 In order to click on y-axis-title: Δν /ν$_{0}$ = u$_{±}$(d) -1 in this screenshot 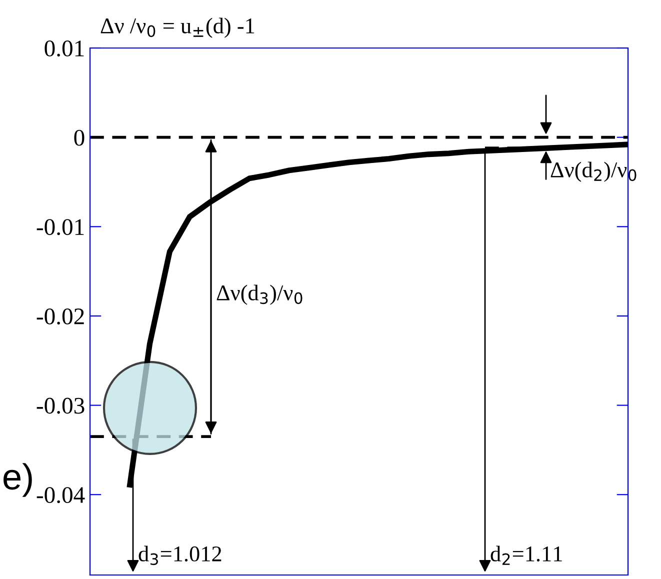, I will do `click(177, 28)`.